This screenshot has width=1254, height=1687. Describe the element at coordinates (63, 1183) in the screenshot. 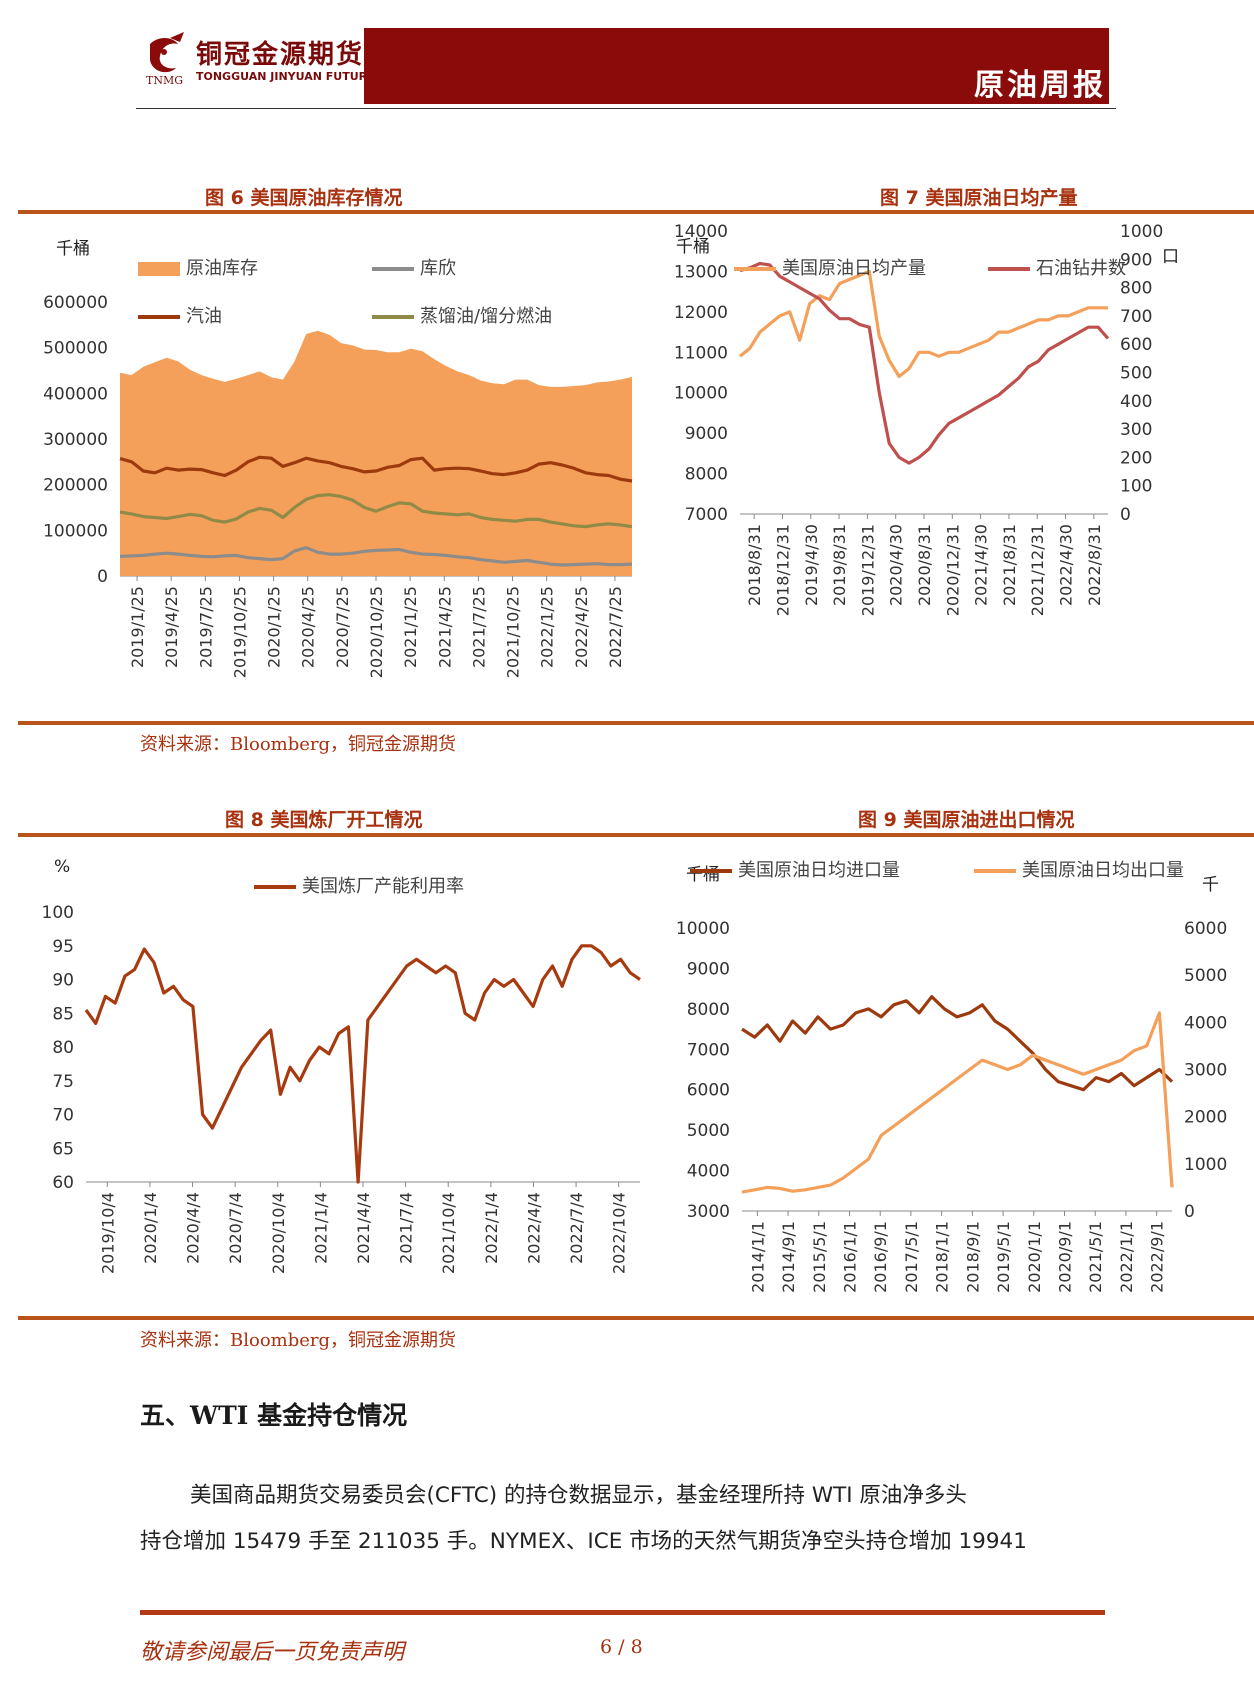

I see `fig8-y-tick-label: 60` at that location.